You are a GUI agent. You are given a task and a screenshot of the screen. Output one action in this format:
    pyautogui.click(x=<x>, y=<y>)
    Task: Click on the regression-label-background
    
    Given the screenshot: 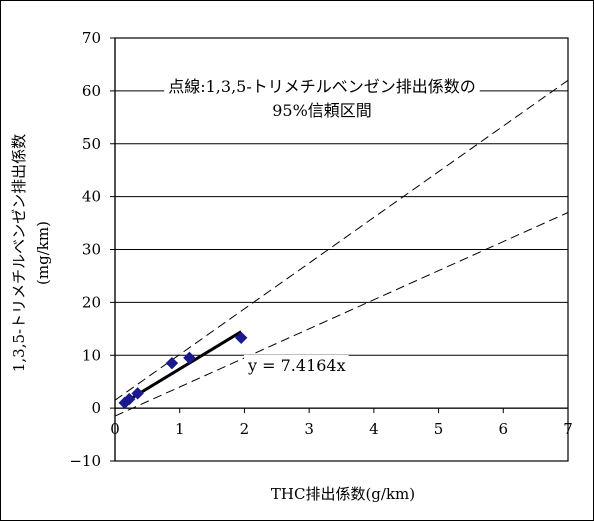 What is the action you would take?
    pyautogui.click(x=296, y=365)
    